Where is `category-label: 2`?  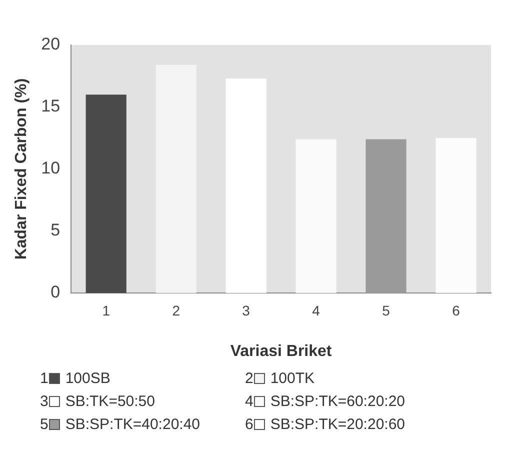
category-label: 2 is located at coordinates (249, 378).